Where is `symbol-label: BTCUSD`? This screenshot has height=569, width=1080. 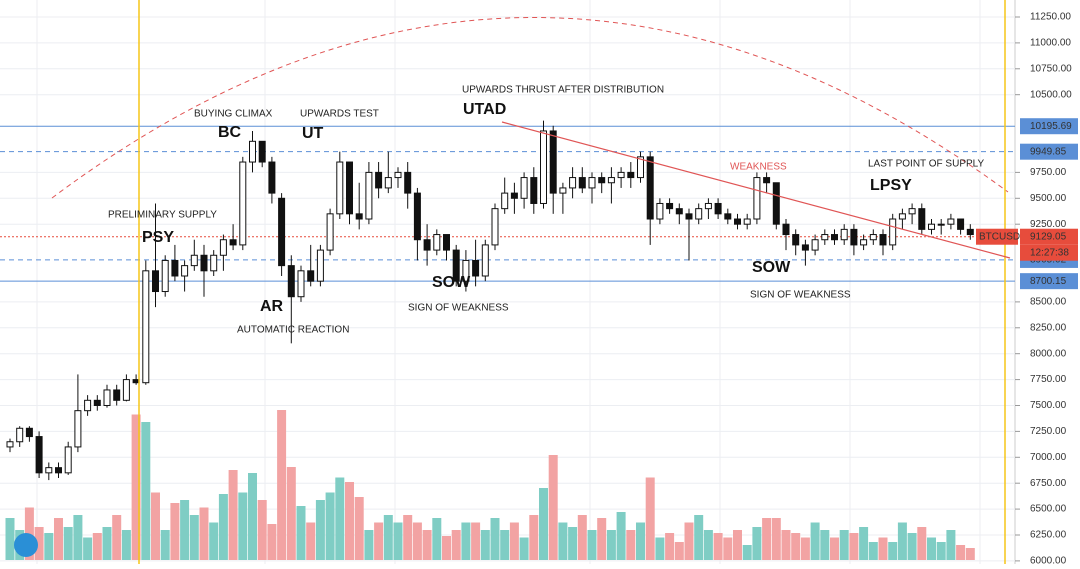
symbol-label: BTCUSD is located at coordinates (999, 236).